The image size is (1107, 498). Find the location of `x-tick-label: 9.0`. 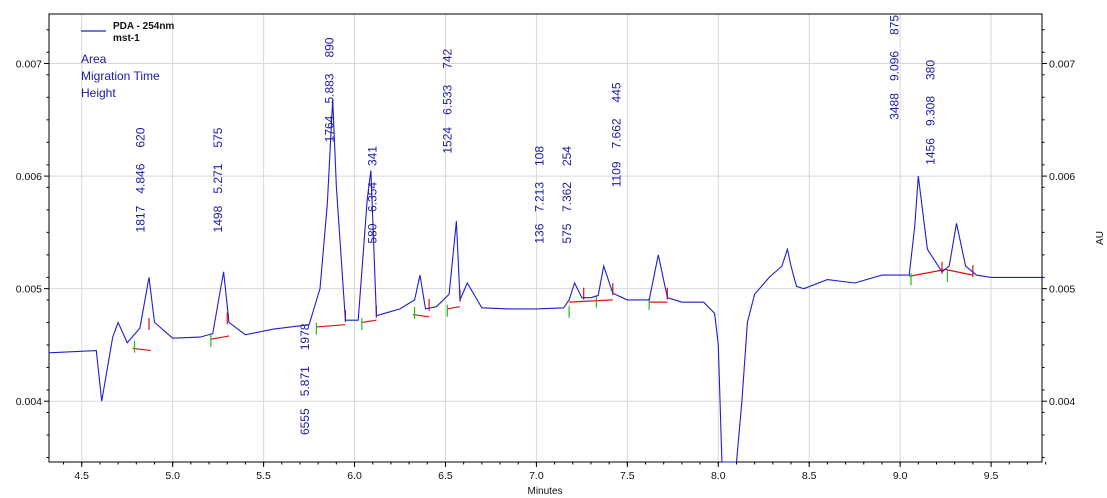

x-tick-label: 9.0 is located at coordinates (900, 476).